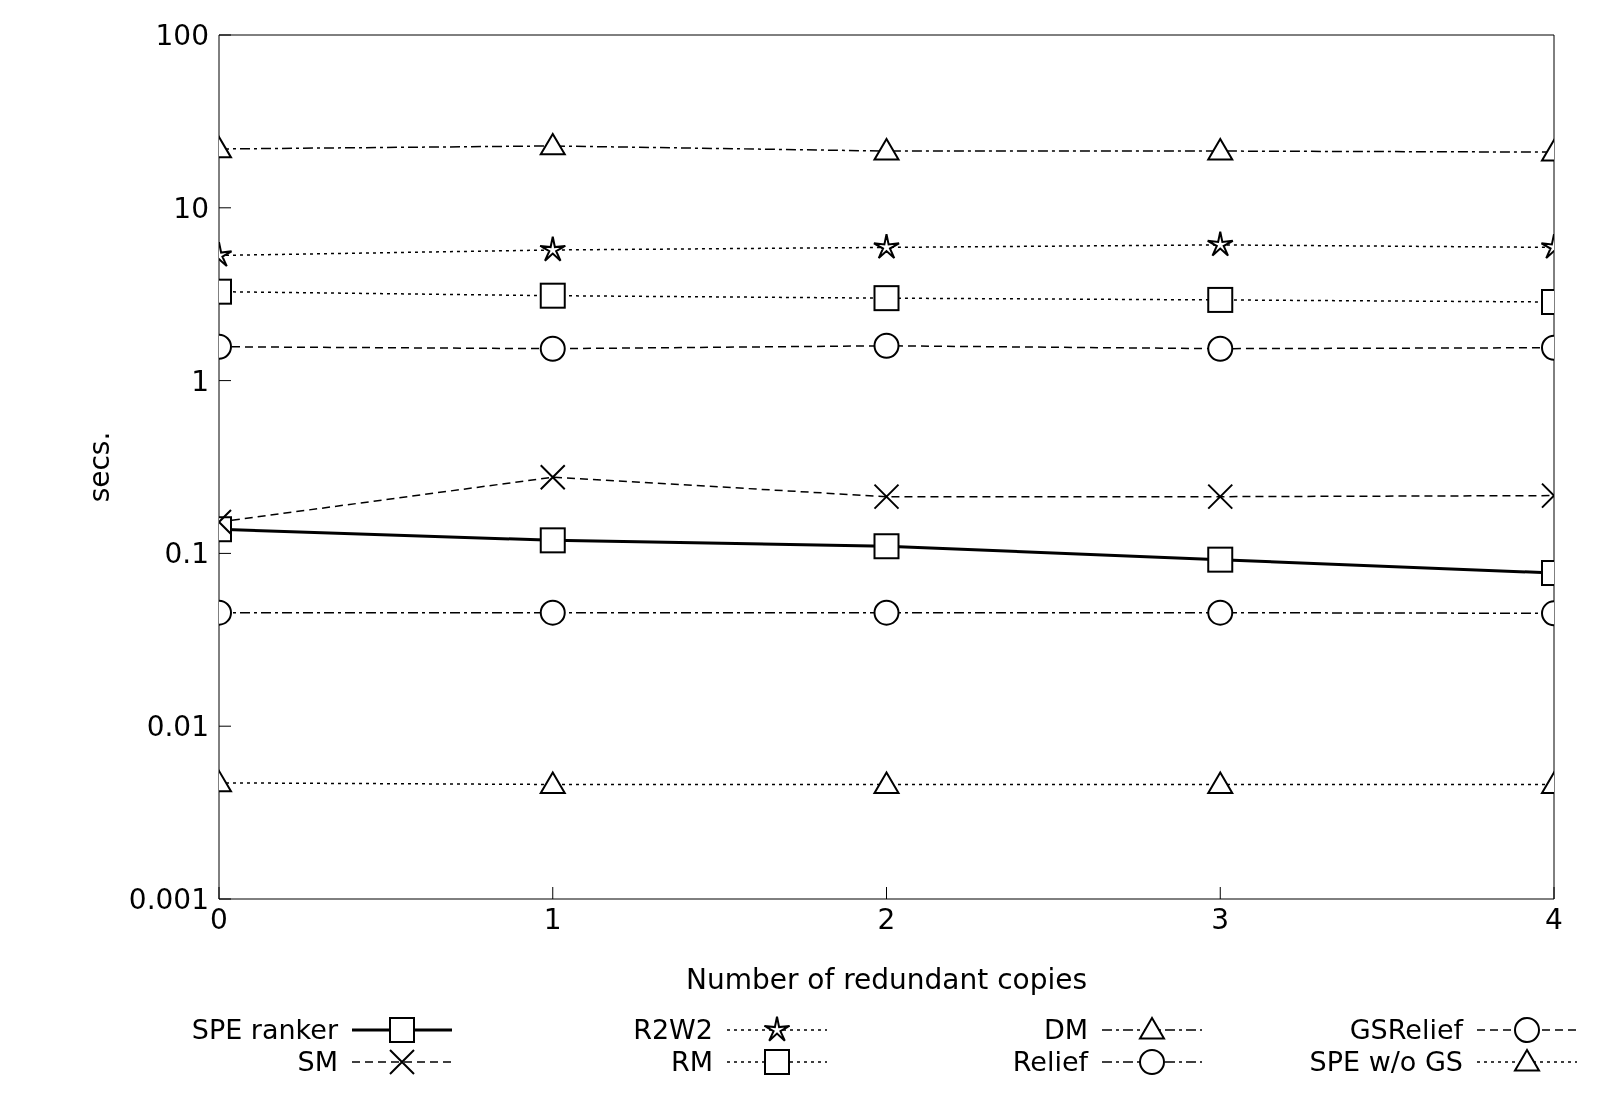 This screenshot has height=1112, width=1614. What do you see at coordinates (200, 381) in the screenshot?
I see `y-tick-label: 1` at bounding box center [200, 381].